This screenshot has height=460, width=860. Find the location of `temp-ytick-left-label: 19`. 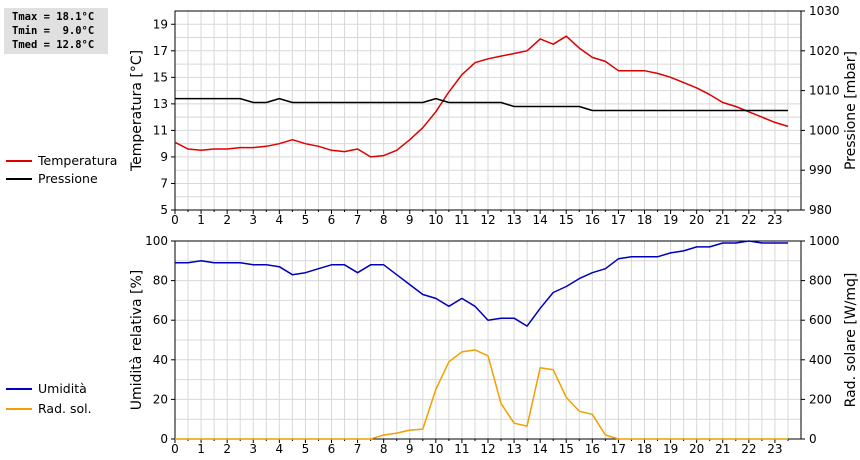

temp-ytick-left-label: 19 is located at coordinates (160, 24).